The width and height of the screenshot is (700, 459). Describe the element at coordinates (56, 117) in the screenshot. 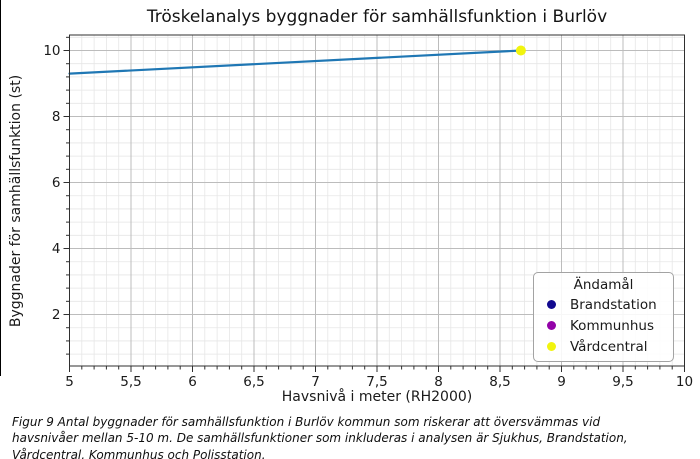

I see `y-tick-label: 8` at that location.